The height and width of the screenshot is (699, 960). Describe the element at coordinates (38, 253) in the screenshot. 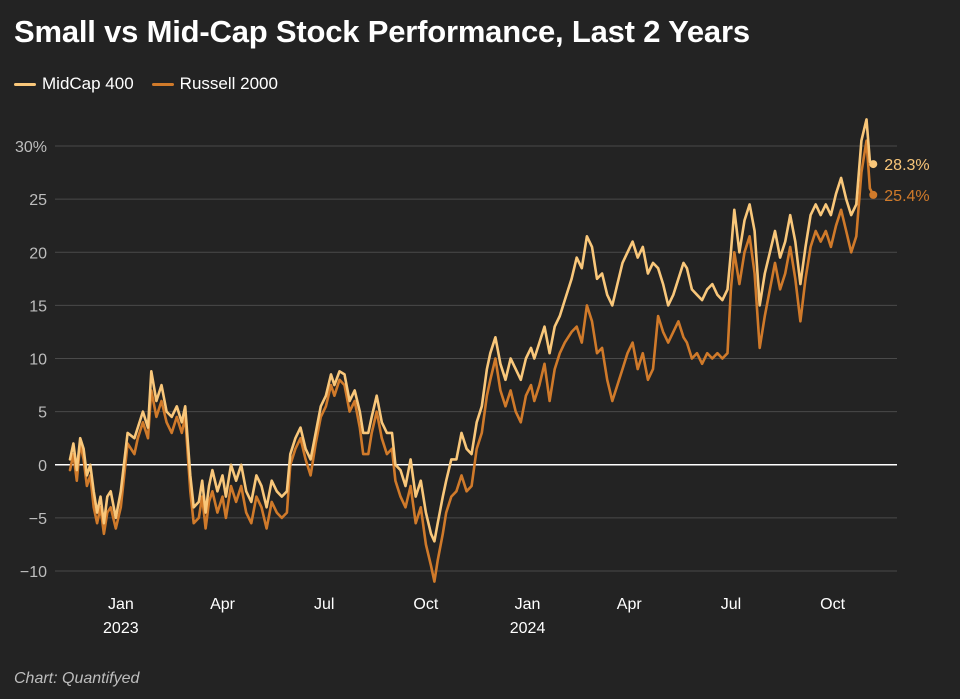

I see `y-tick-label: 20` at that location.